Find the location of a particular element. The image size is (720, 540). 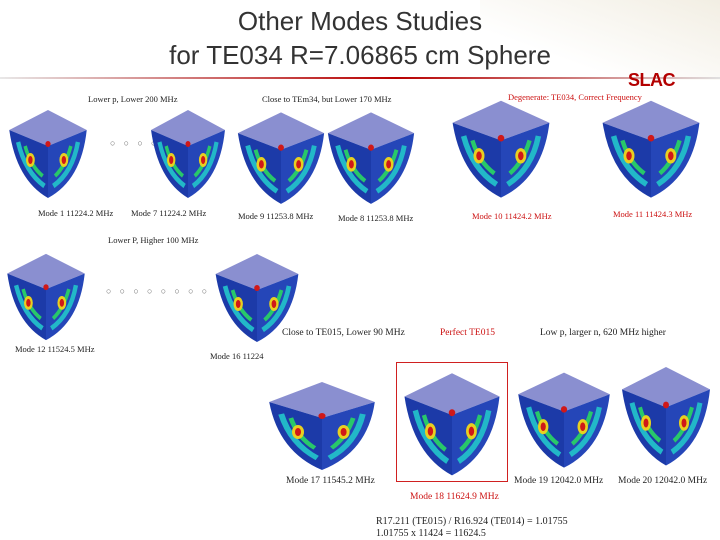

mode-label-20: Mode 20 12042.0 MHz is located at coordinates (663, 481).